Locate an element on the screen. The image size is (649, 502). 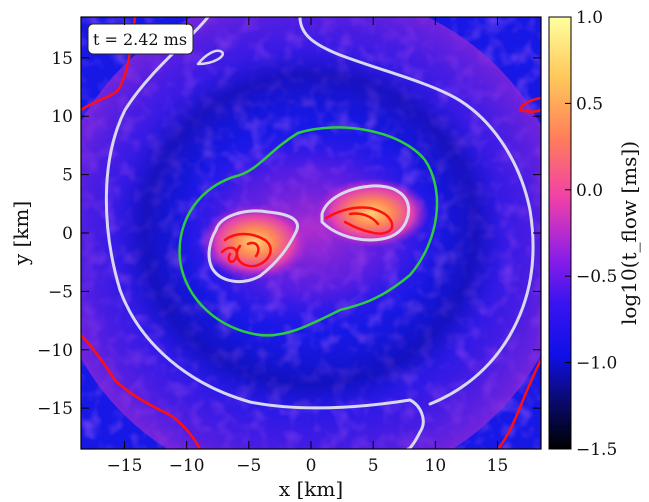
y-tick-label: 15 is located at coordinates (62, 59).